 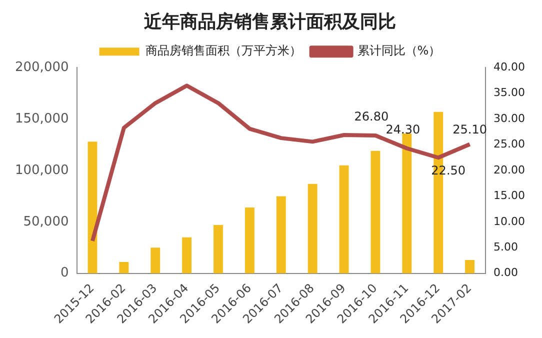 I want to click on y-tick-label: 150,000, so click(x=41, y=118).